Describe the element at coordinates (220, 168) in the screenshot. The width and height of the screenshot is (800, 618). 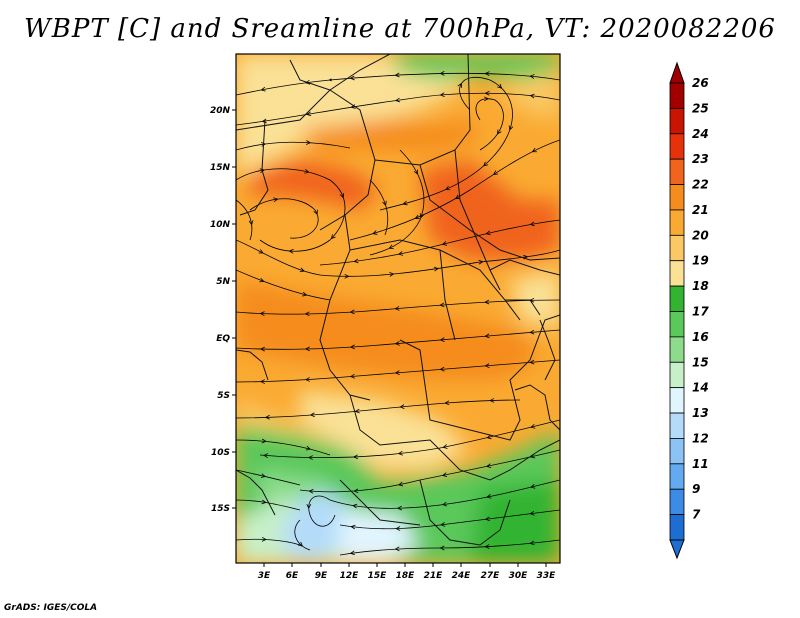
I see `lat-tick-label: 15N` at that location.